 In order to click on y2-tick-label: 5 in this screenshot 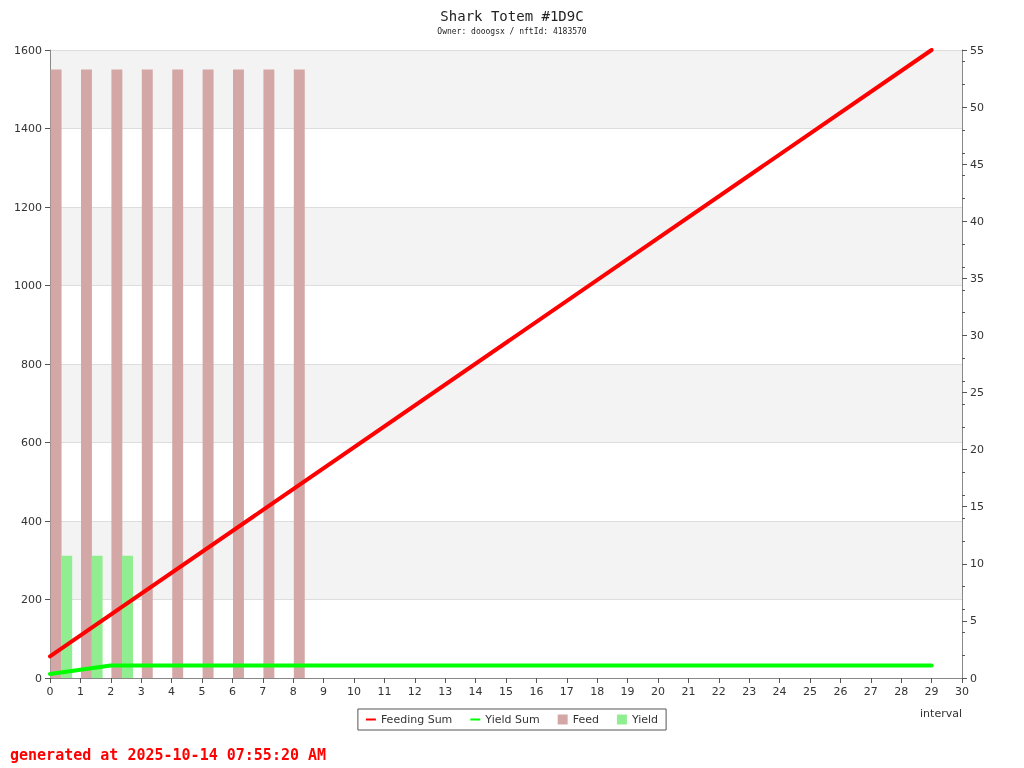, I will do `click(973, 621)`.